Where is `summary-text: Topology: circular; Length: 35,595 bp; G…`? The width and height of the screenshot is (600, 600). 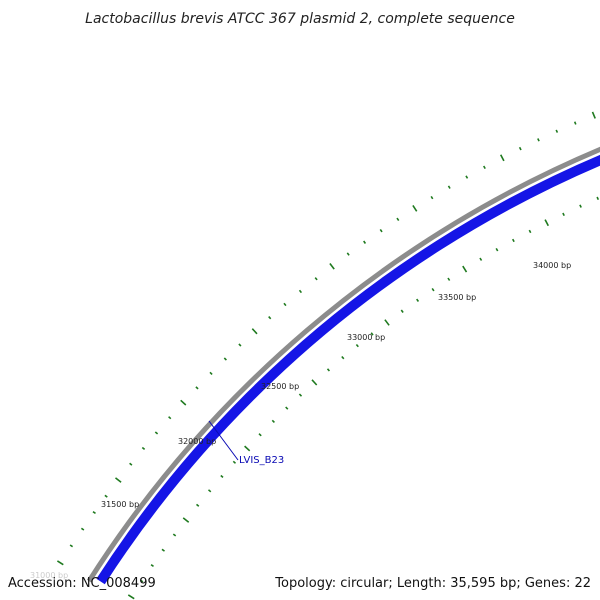
summary-text: Topology: circular; Length: 35,595 bp; G… is located at coordinates (432, 583).